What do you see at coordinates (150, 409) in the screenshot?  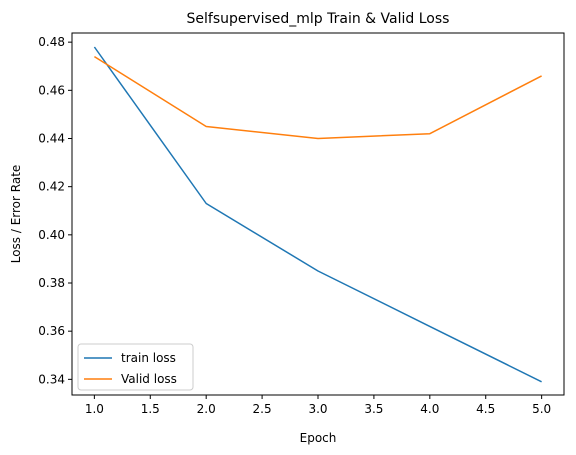 I see `x-tick-label: 1.5` at bounding box center [150, 409].